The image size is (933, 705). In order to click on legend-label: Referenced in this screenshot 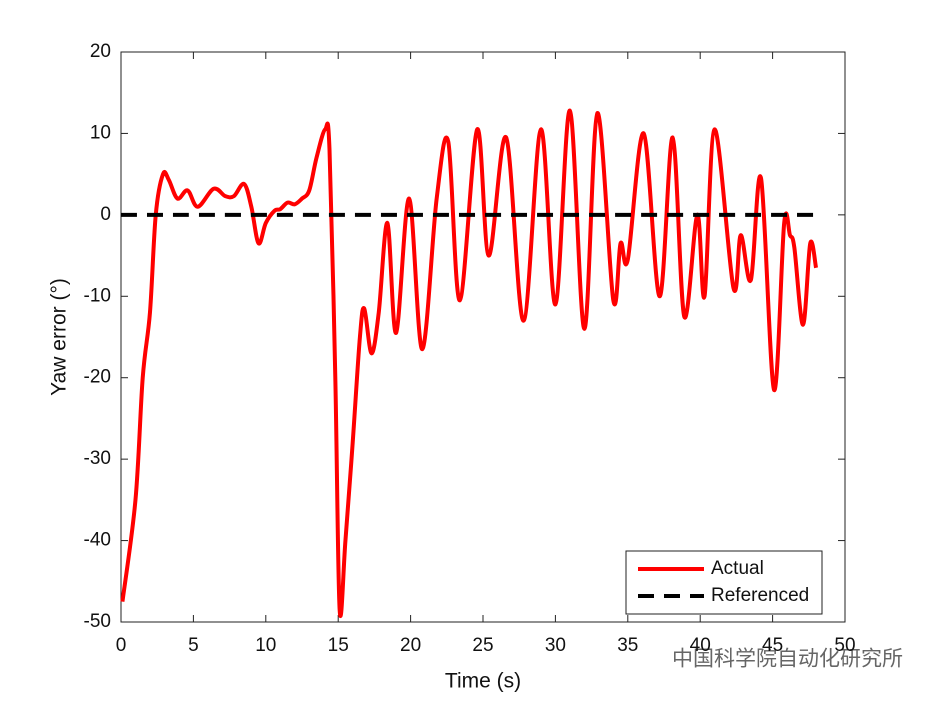, I will do `click(760, 595)`.